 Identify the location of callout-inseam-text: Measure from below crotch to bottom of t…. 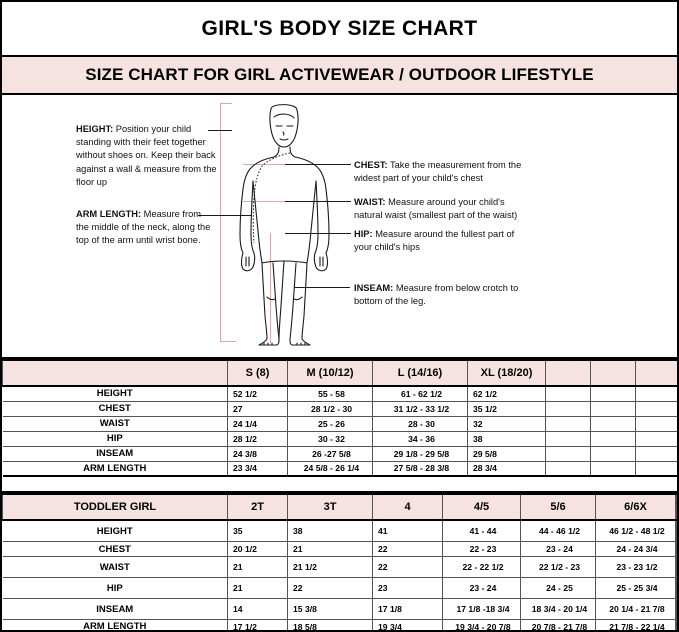
(436, 295).